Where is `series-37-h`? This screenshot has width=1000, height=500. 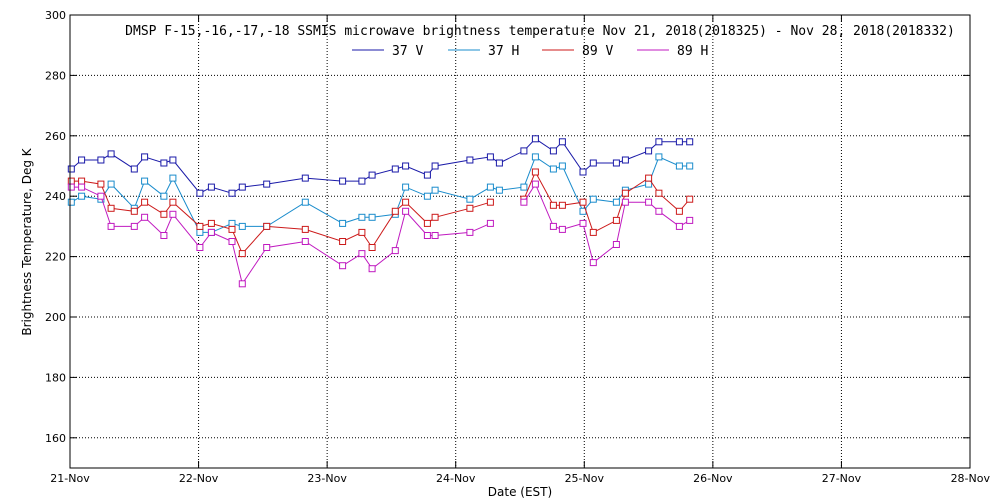
series-37-h is located at coordinates (380, 194).